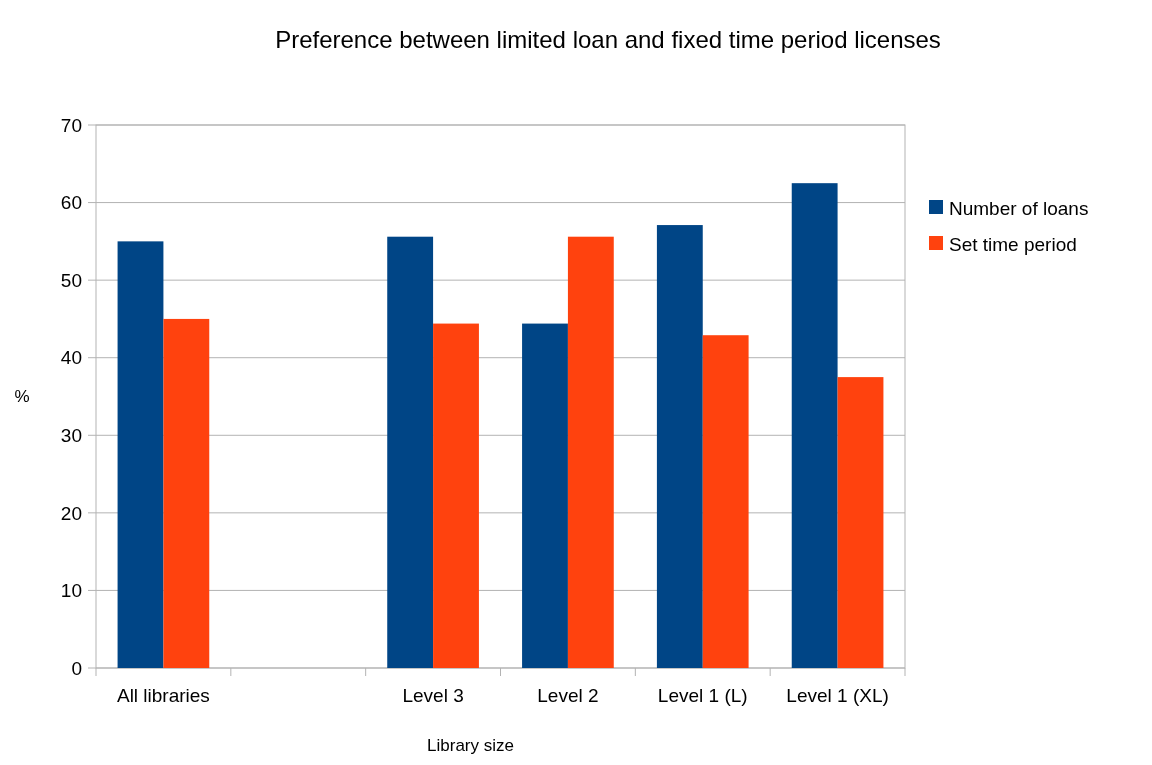 This screenshot has height=765, width=1152. I want to click on y-axis-title: %, so click(22, 397).